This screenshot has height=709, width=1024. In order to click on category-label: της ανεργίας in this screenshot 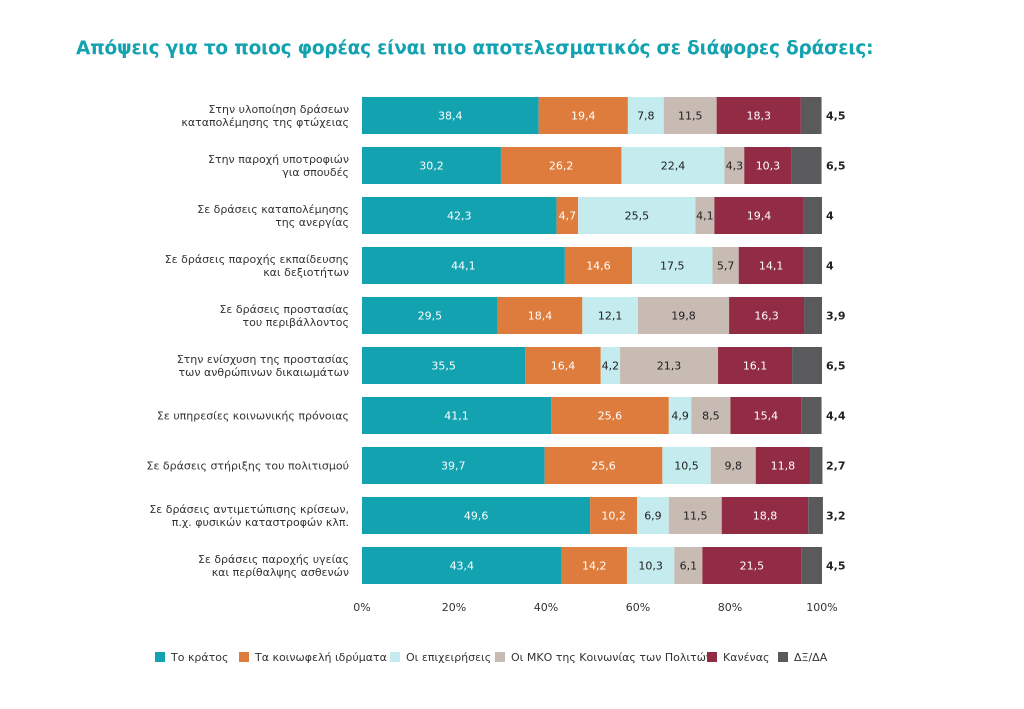, I will do `click(312, 222)`.